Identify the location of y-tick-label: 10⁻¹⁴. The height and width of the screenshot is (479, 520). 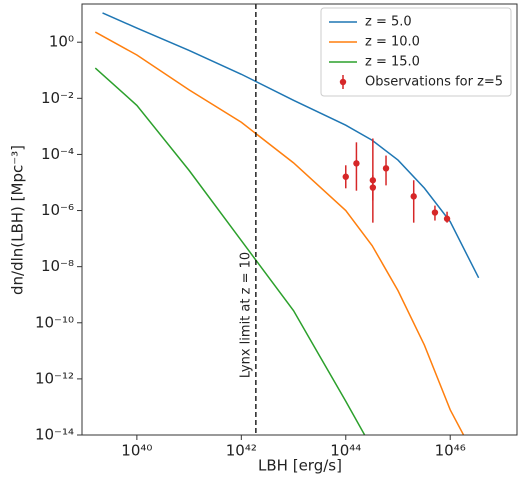
(54, 435).